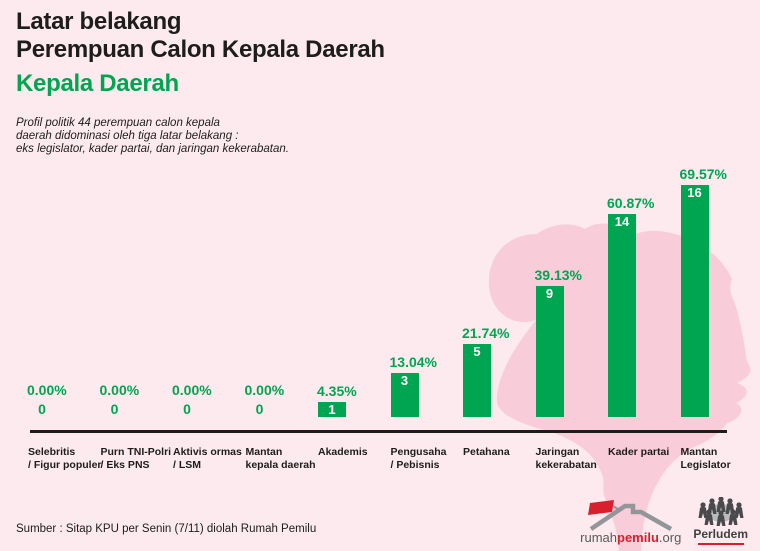  What do you see at coordinates (705, 458) in the screenshot?
I see `category-label: Mantan Legislator` at bounding box center [705, 458].